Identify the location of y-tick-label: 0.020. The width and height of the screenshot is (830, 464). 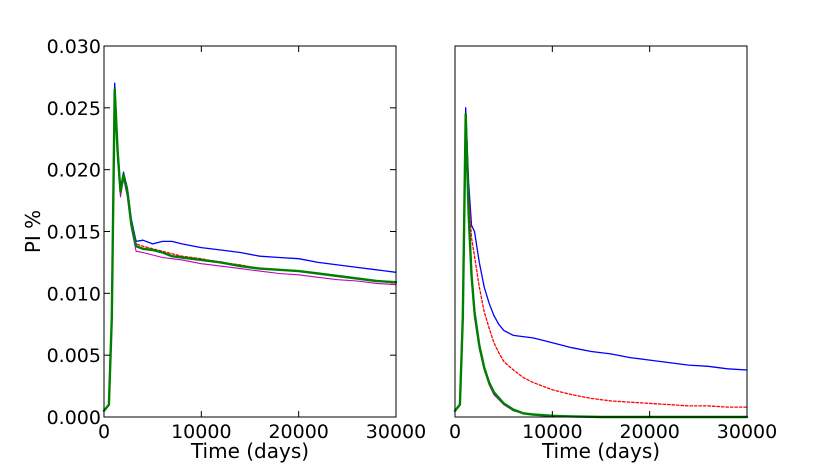
(74, 171).